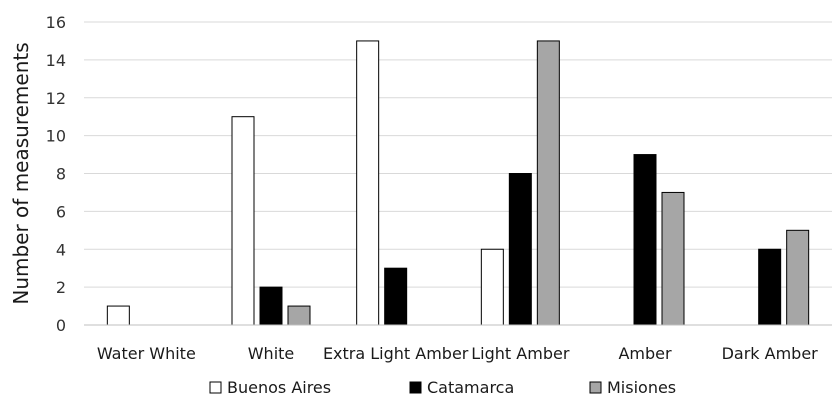 The height and width of the screenshot is (398, 832). I want to click on legend-swatch-catamarca, so click(415, 387).